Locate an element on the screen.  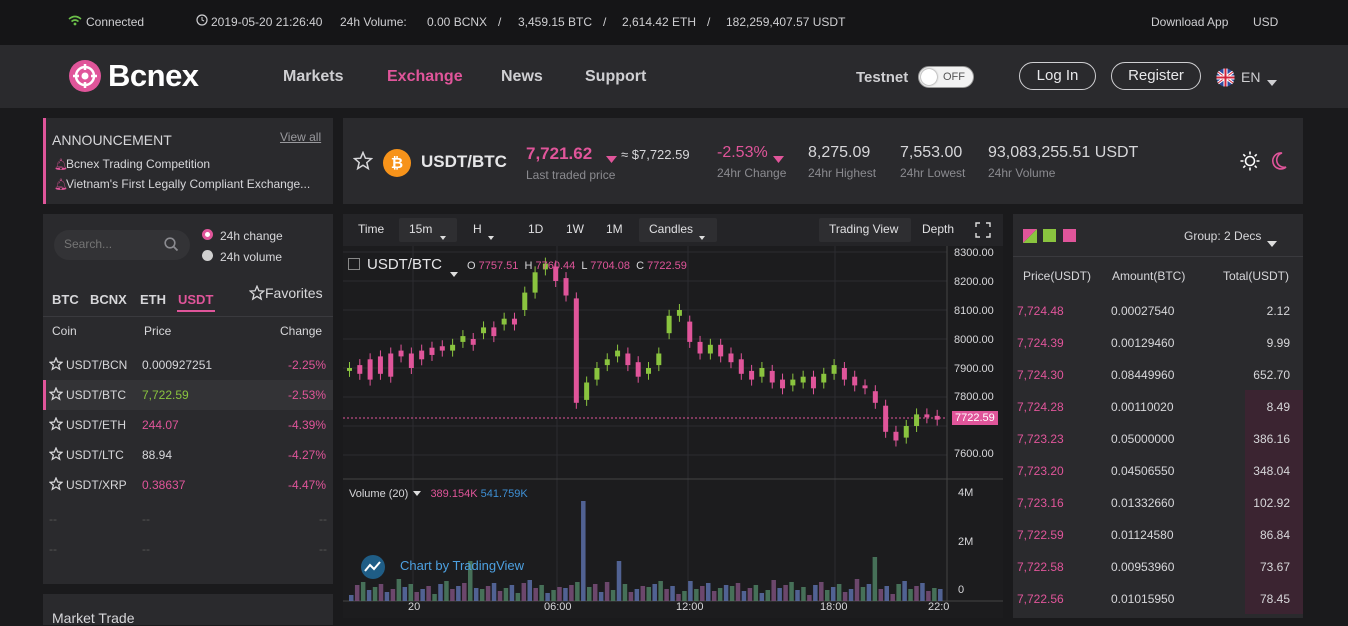
market-row: USDT/ETH 244.07 -4.39% is located at coordinates (188, 425).